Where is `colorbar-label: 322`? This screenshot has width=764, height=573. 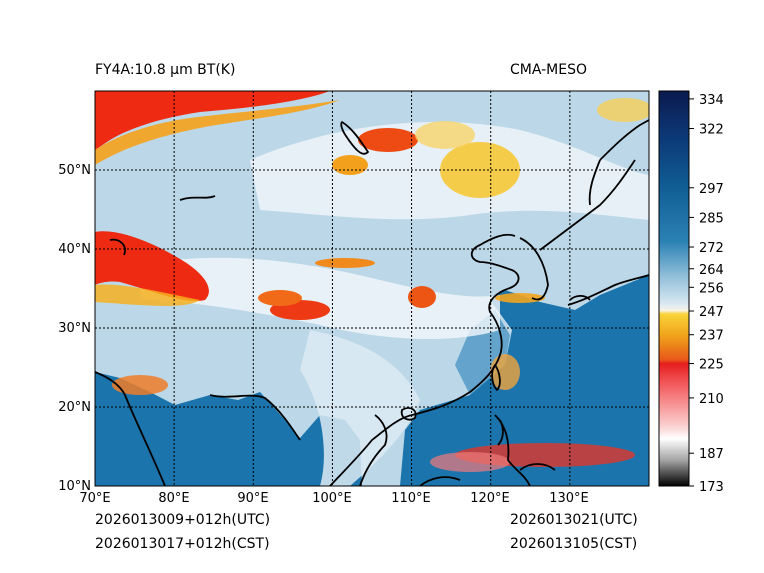
colorbar-label: 322 is located at coordinates (711, 130).